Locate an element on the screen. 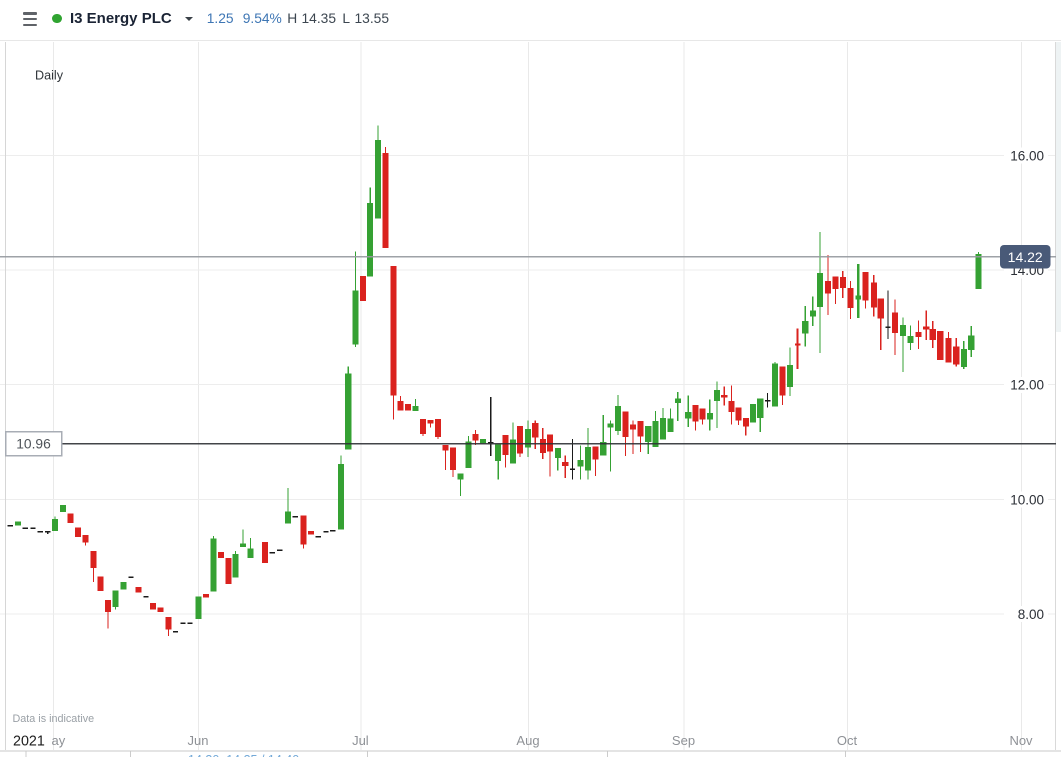 Image resolution: width=1061 pixels, height=762 pixels. svg-text: Daily is located at coordinates (49, 76).